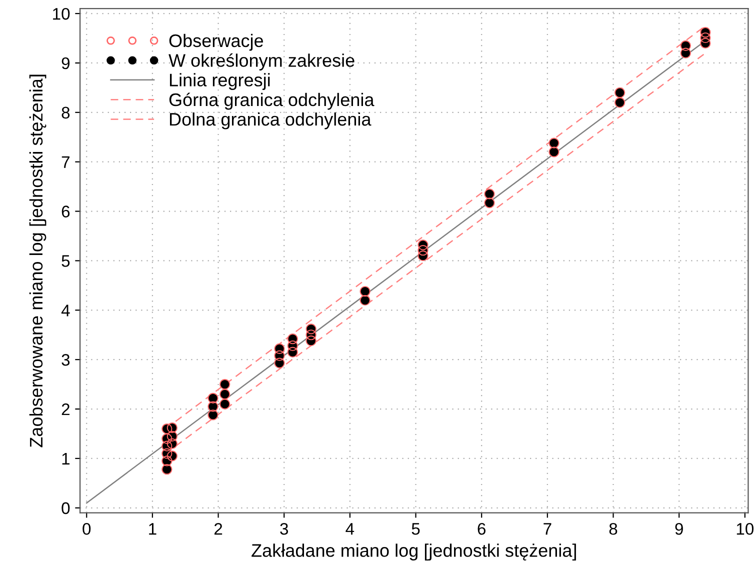 The width and height of the screenshot is (755, 573). I want to click on x-tick-label: 3, so click(284, 528).